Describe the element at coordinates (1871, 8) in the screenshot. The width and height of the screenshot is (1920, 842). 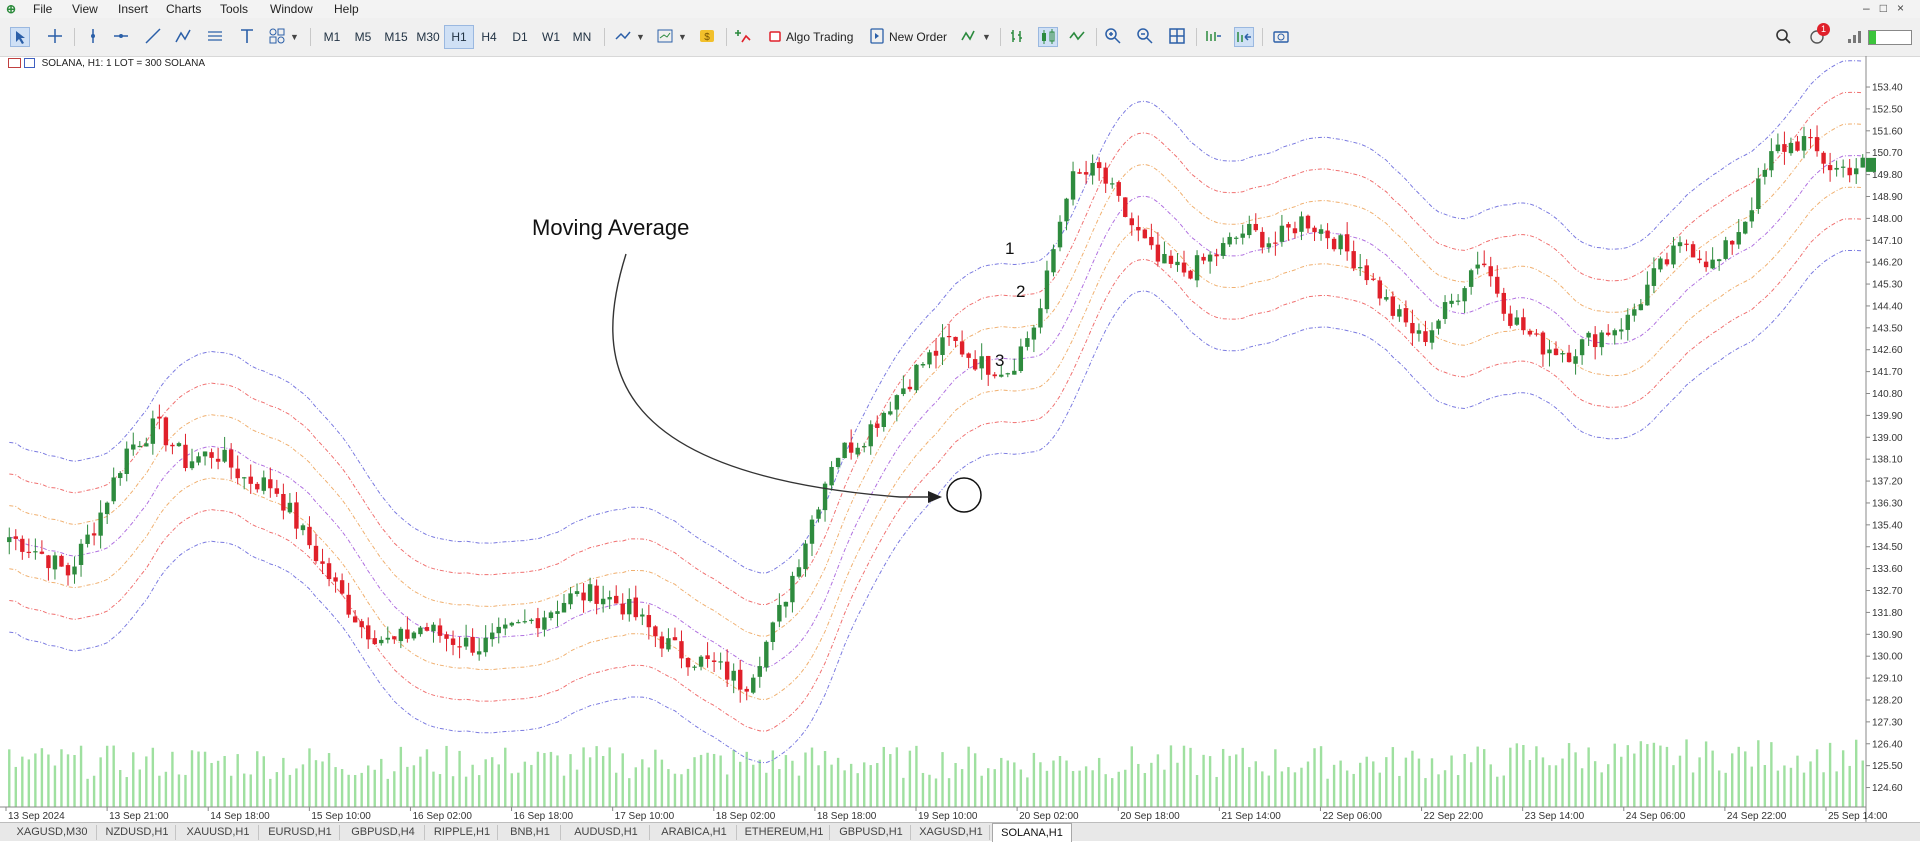
I see `minimize-button: –` at that location.